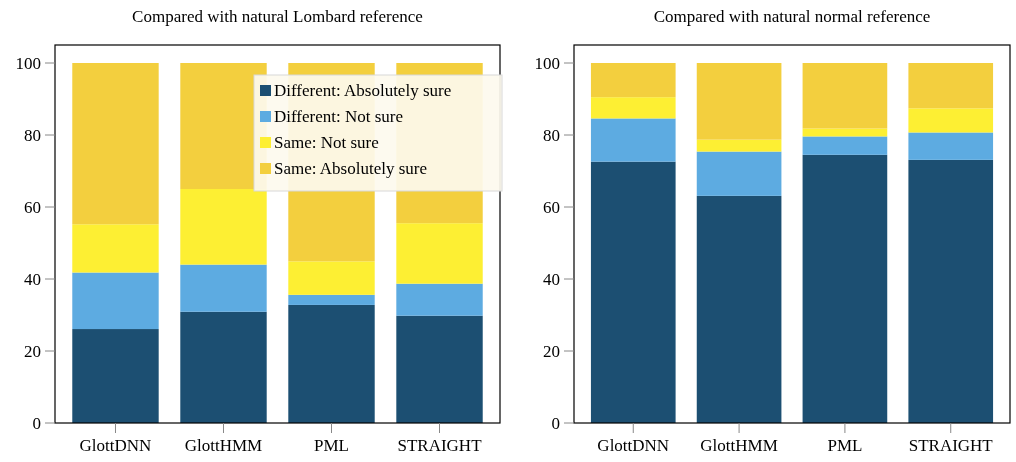 Image resolution: width=1016 pixels, height=462 pixels. Describe the element at coordinates (339, 116) in the screenshot. I see `legend-label: Different: Not sure` at that location.